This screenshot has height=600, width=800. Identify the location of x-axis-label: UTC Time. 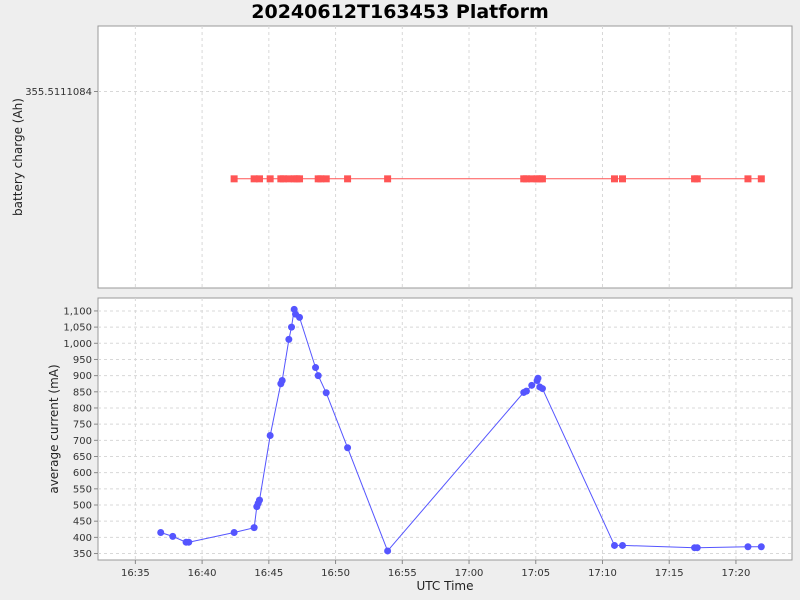
(445, 586).